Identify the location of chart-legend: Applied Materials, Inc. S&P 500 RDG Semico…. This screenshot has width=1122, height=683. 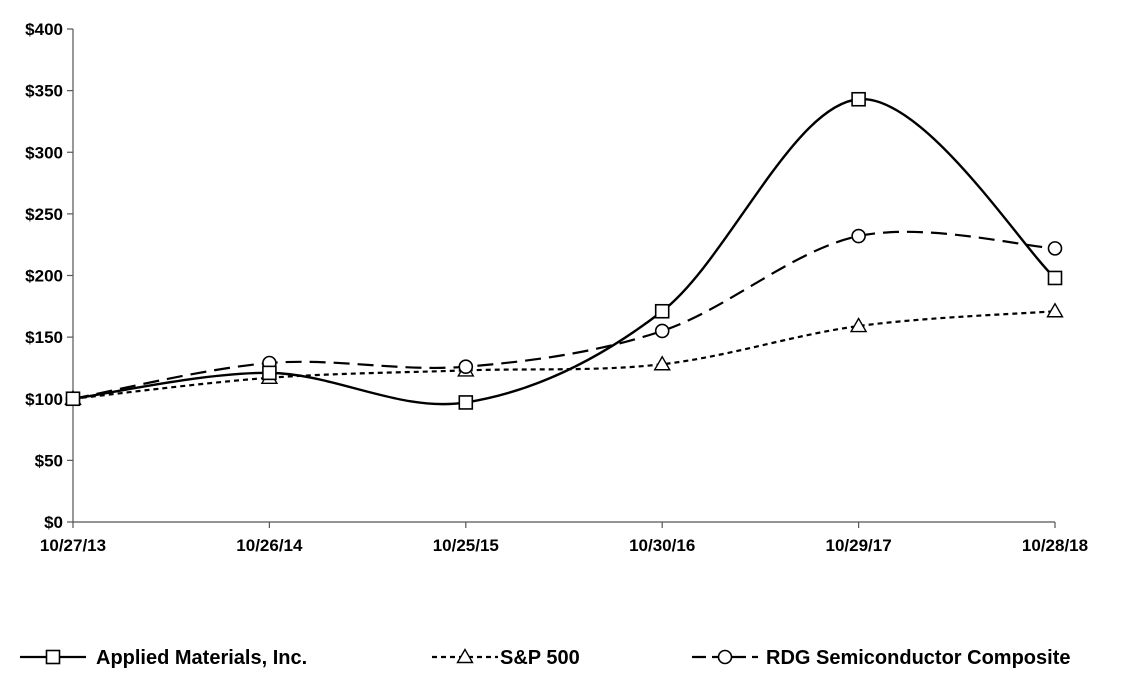
(545, 658).